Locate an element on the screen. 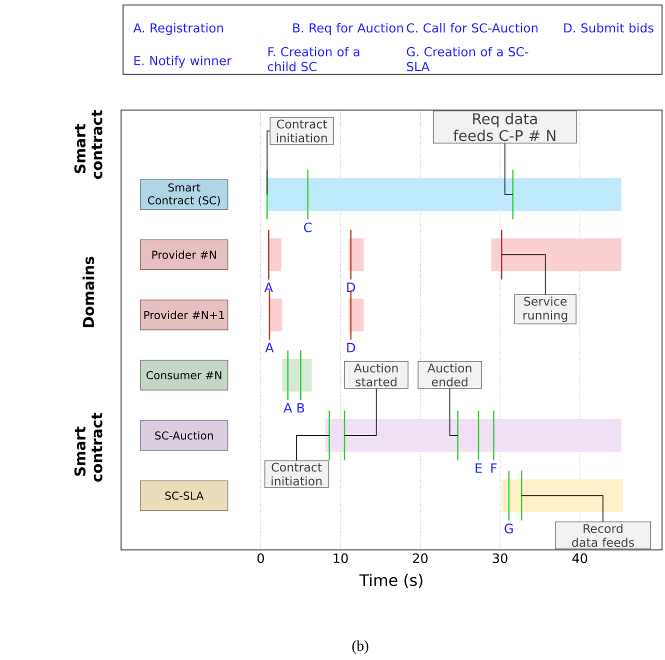  x-axis-title: Time (s) is located at coordinates (390, 581).